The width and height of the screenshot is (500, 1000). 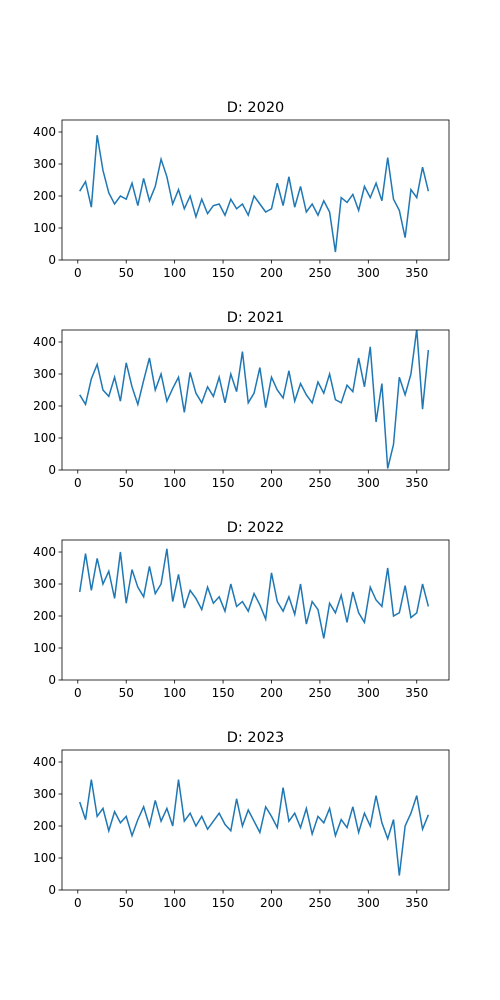 What do you see at coordinates (256, 318) in the screenshot?
I see `chart-title: D: 2021` at bounding box center [256, 318].